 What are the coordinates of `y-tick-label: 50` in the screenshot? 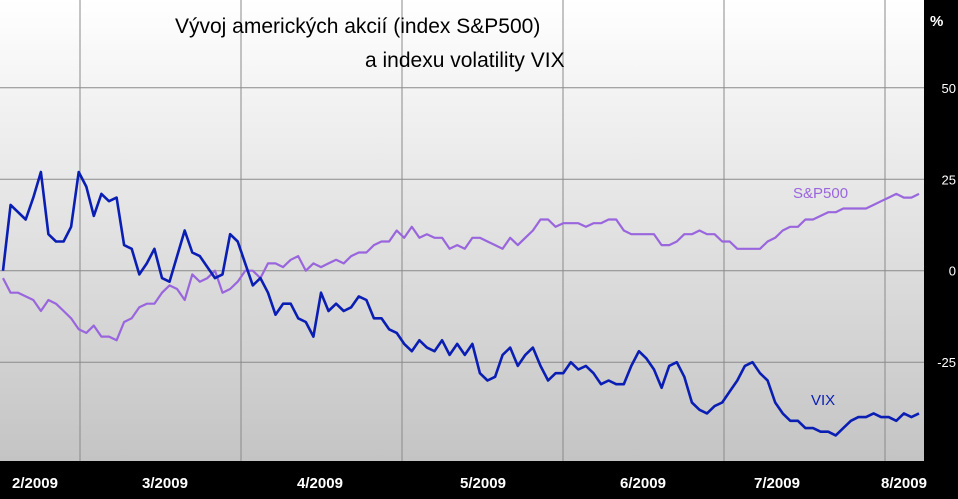 It's located at (949, 88).